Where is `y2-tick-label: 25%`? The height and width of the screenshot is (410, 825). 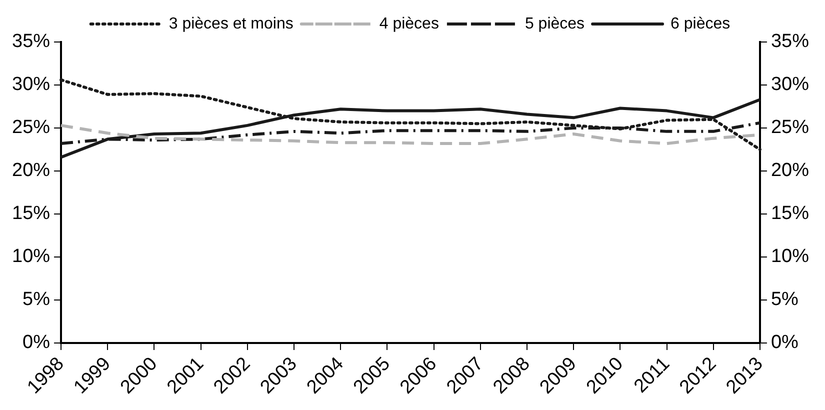
y2-tick-label: 25% is located at coordinates (790, 127).